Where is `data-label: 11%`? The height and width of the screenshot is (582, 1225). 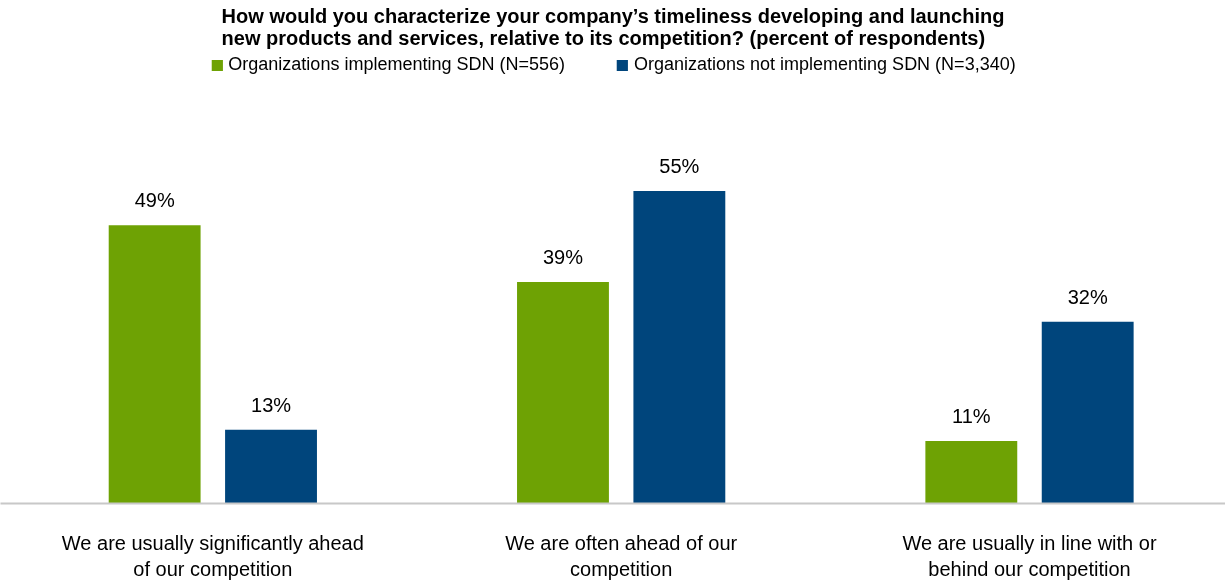 data-label: 11% is located at coordinates (971, 416).